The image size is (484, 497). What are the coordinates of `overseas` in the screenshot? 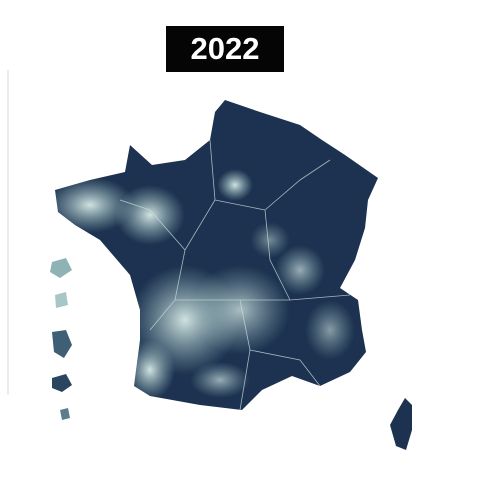 It's located at (61, 339).